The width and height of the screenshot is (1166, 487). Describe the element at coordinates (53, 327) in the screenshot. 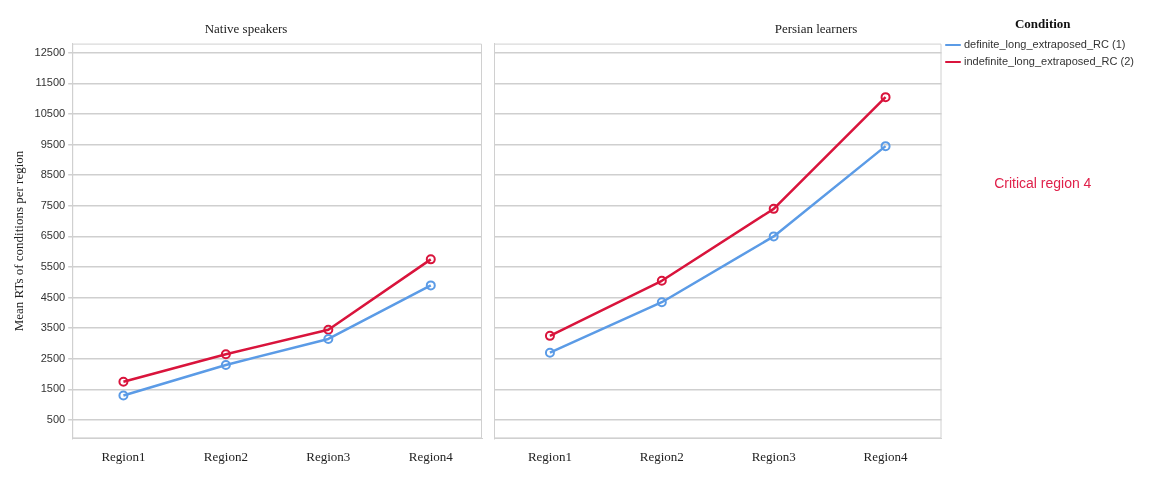

I see `y-tick-label: 3500` at that location.